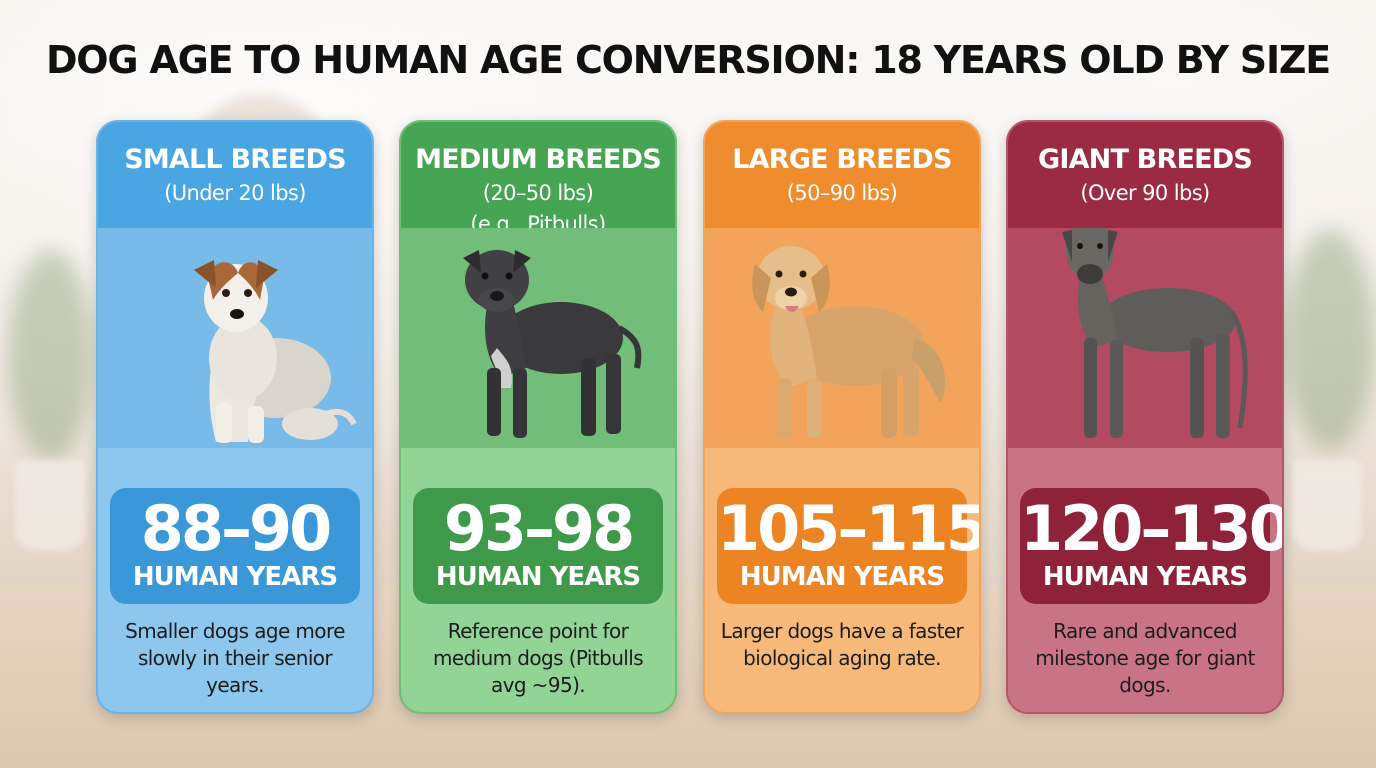  Describe the element at coordinates (849, 528) in the screenshot. I see `human-age-range: 105–115` at that location.